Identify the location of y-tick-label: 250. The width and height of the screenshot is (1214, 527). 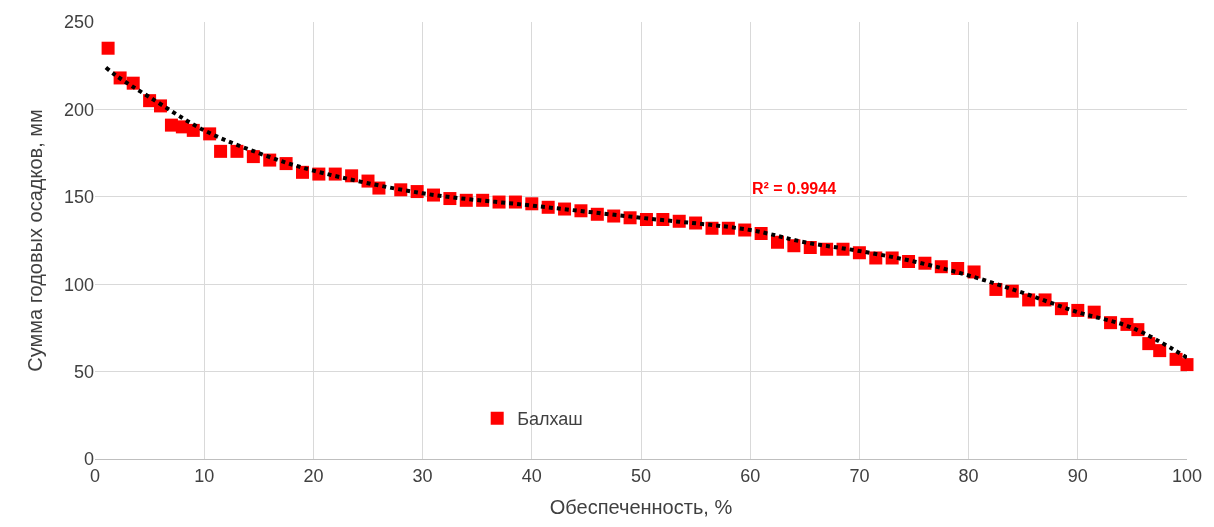
(78, 22).